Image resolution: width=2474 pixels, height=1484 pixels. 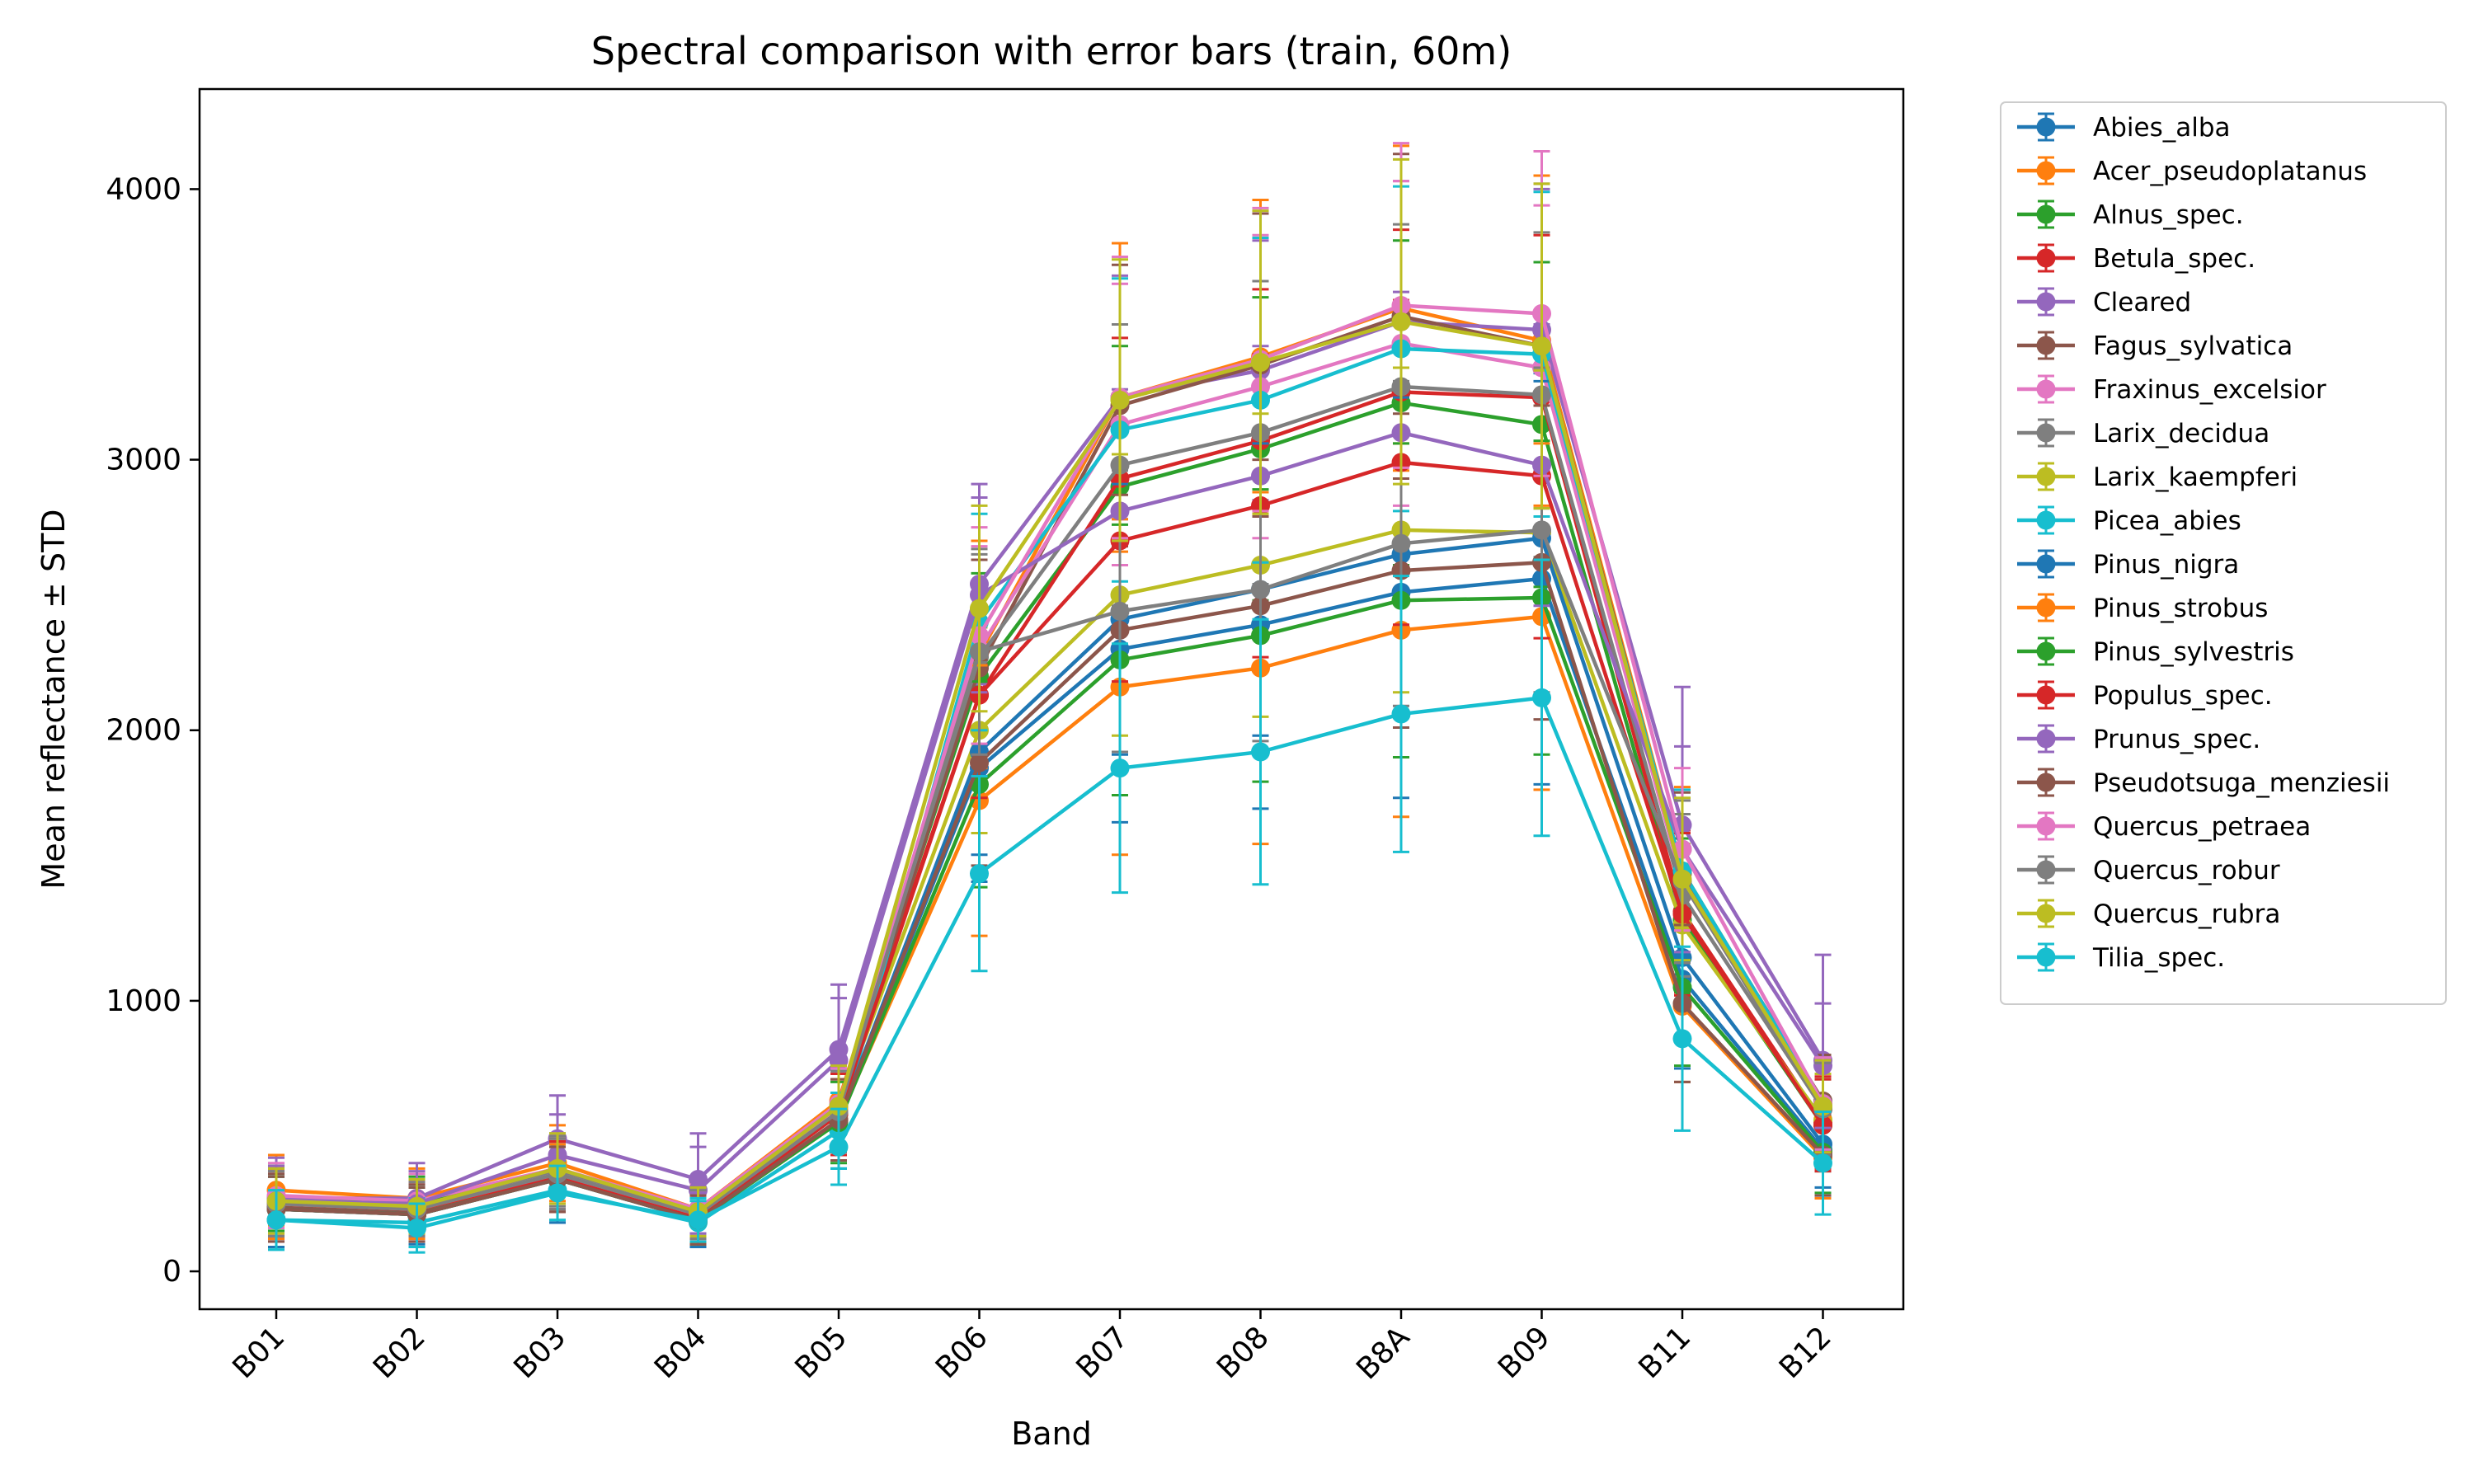 I want to click on legend-item: Larix_decidua, so click(x=2143, y=433).